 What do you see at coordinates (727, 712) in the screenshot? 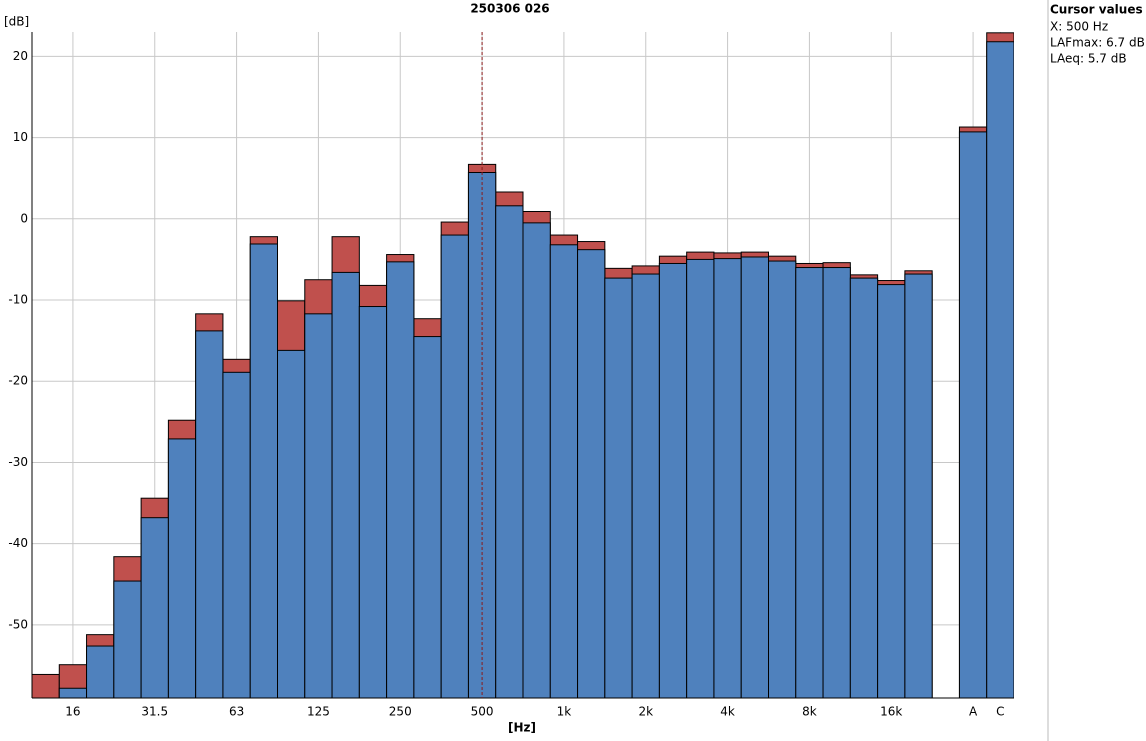
I see `x-tick-label: 4k` at bounding box center [727, 712].